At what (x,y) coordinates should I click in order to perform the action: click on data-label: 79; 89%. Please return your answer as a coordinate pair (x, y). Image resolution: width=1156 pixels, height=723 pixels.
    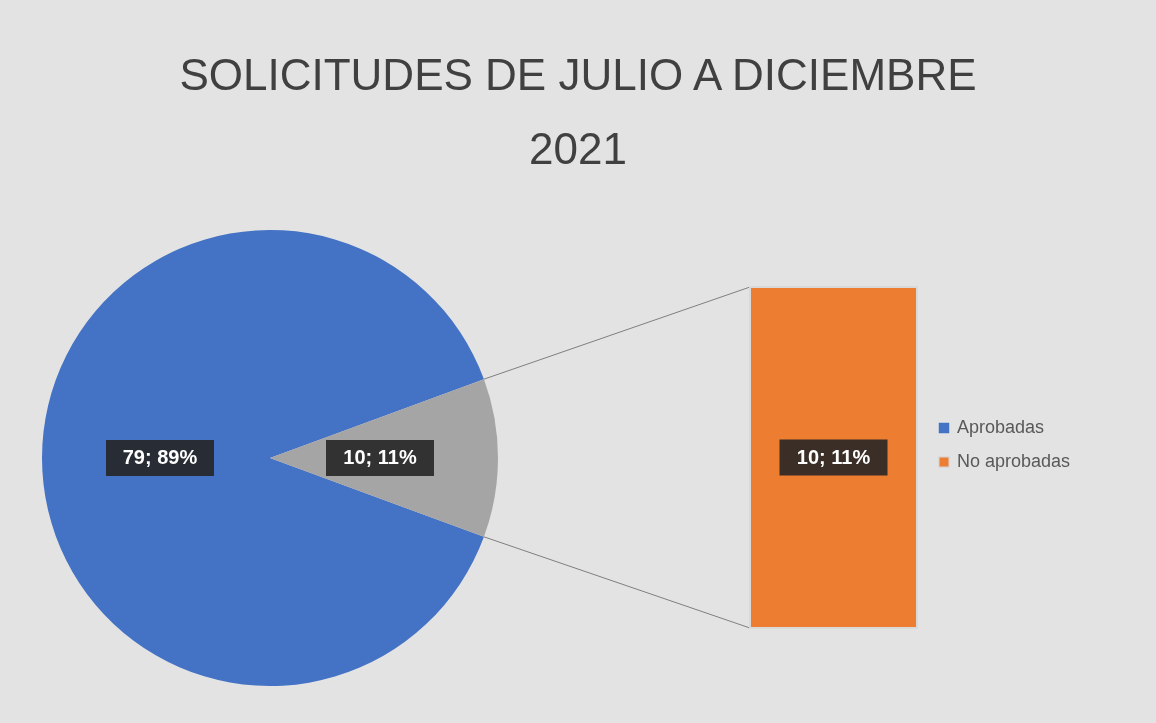
    Looking at the image, I should click on (160, 457).